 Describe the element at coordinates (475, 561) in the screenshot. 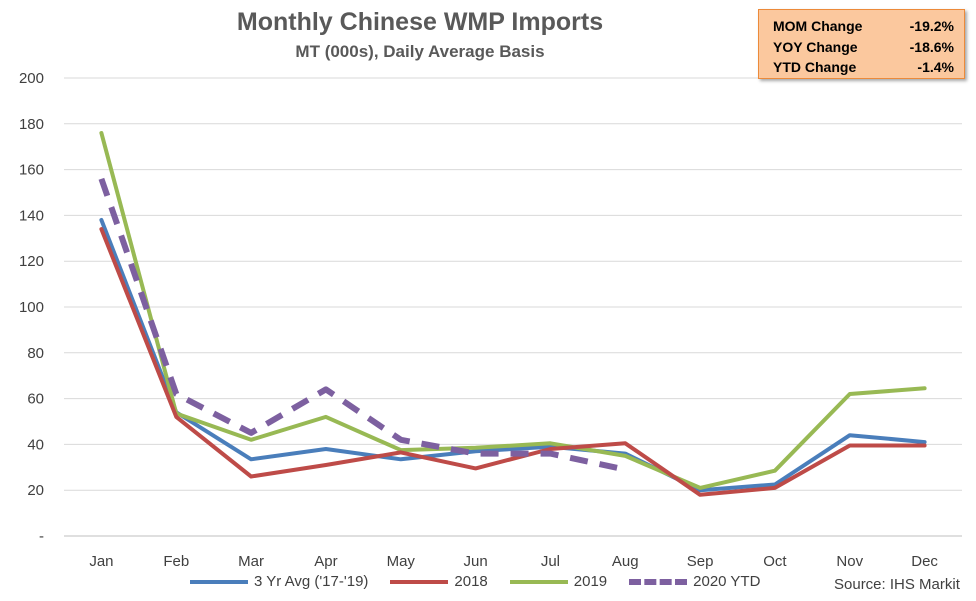

I see `x-tick-label: Jun` at that location.